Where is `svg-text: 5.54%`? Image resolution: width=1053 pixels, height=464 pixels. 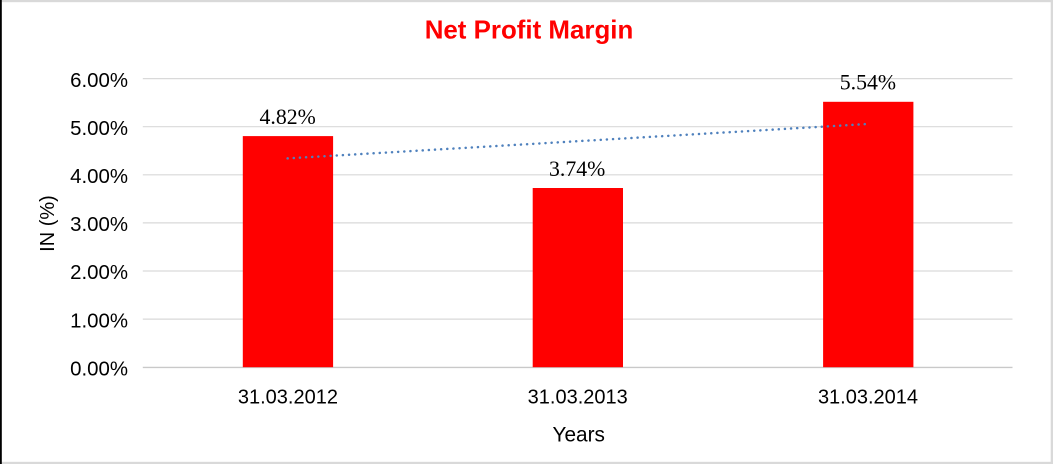
svg-text: 5.54% is located at coordinates (868, 82).